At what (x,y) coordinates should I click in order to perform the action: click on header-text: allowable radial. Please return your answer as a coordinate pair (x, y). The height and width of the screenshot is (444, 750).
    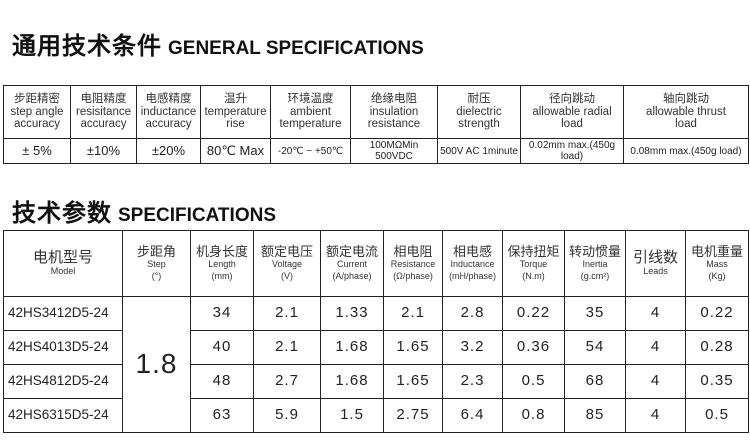
    Looking at the image, I should click on (572, 111).